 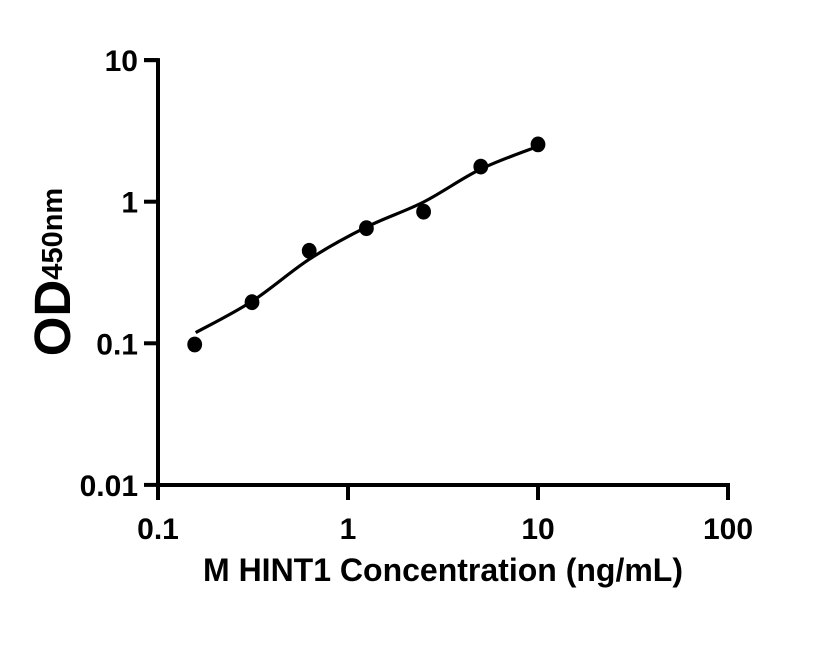 What do you see at coordinates (109, 486) in the screenshot?
I see `y-tick-label: 0.01` at bounding box center [109, 486].